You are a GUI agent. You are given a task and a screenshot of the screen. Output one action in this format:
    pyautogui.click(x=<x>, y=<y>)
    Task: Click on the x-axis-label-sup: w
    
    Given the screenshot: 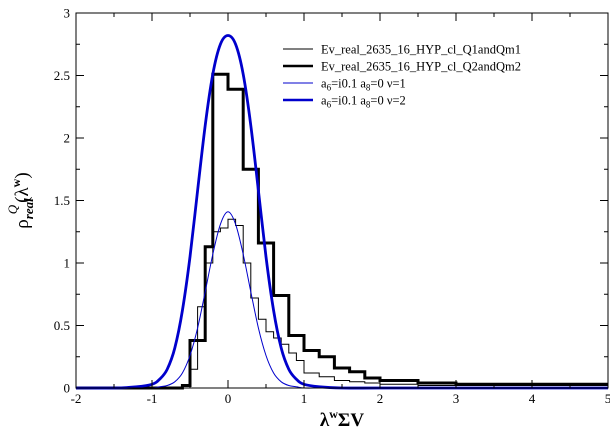 What is the action you would take?
    pyautogui.click(x=333, y=414)
    